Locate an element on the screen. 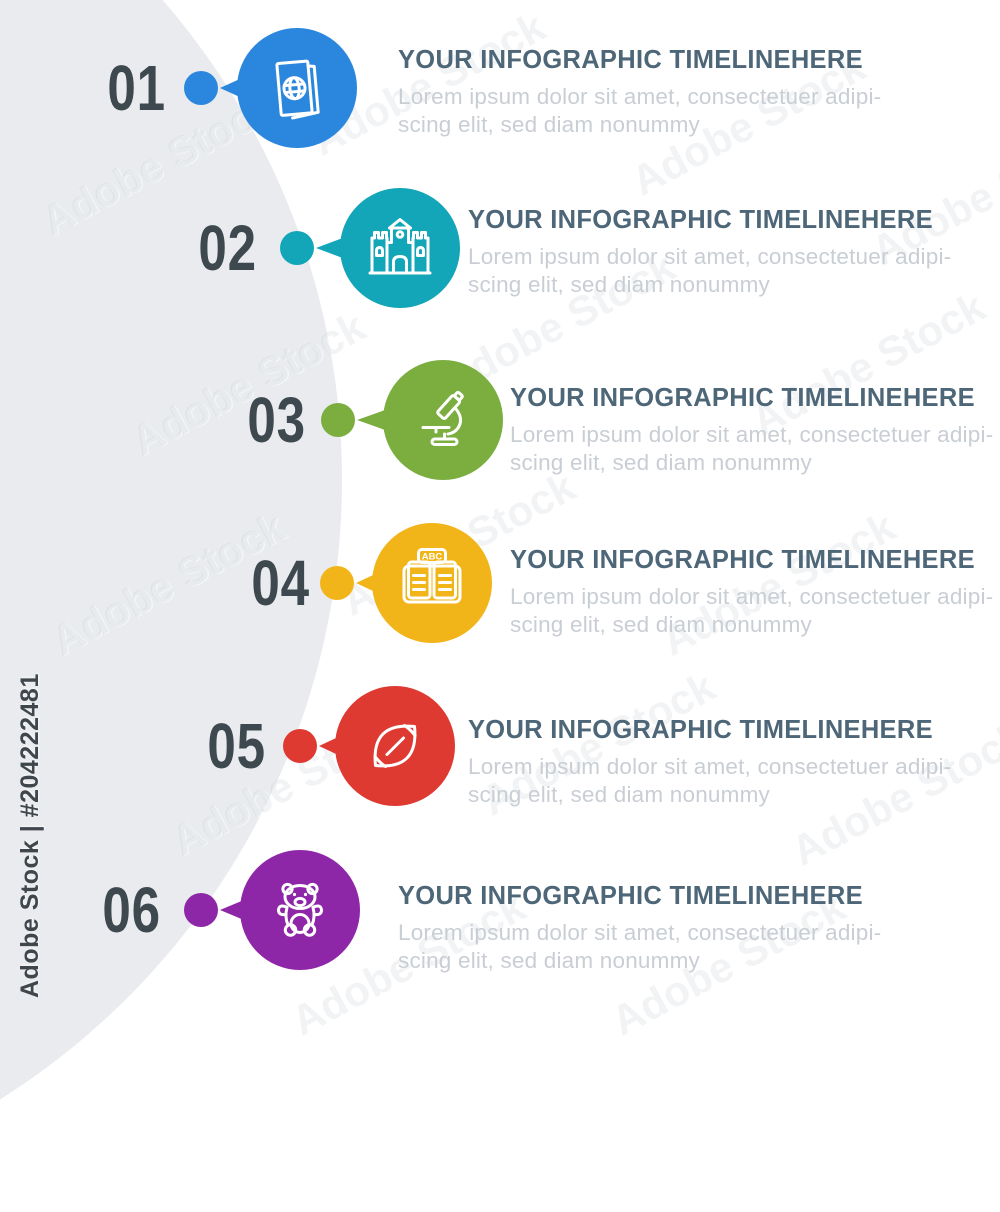 The width and height of the screenshot is (1000, 1212). stock-id-label: Adobe Stock | #204222481 is located at coordinates (30, 835).